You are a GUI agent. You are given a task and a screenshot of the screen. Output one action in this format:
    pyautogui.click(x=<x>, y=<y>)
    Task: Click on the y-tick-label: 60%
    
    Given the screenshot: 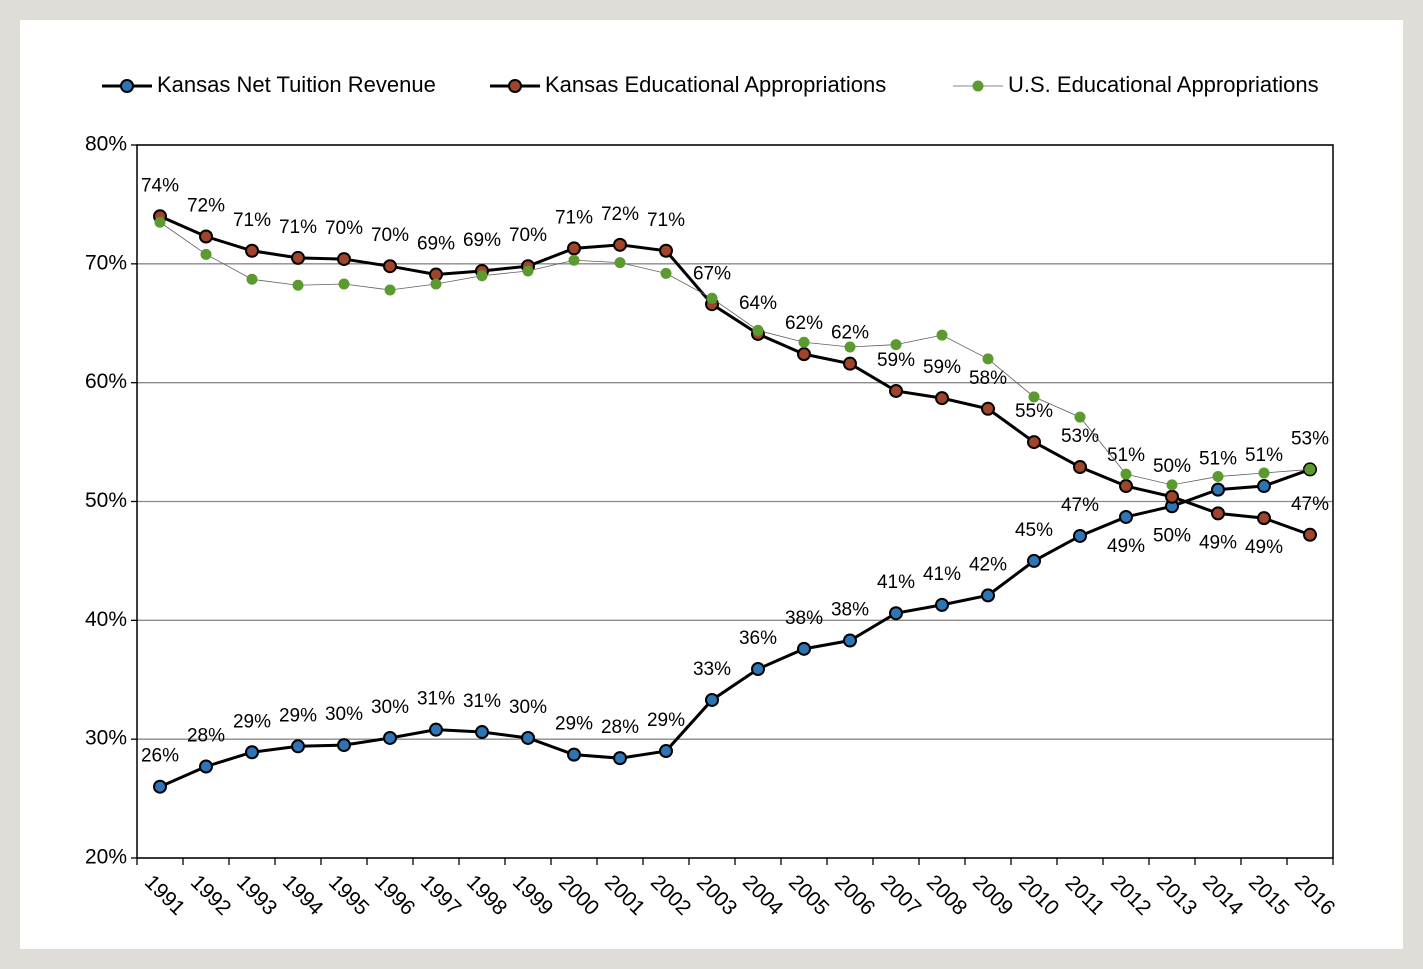 What is the action you would take?
    pyautogui.click(x=106, y=381)
    